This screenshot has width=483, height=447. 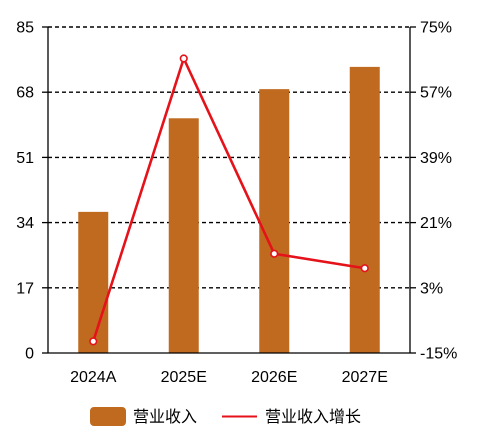 I want to click on left-axis-ticks: 0 17 34 51 68 85, so click(x=32, y=191).